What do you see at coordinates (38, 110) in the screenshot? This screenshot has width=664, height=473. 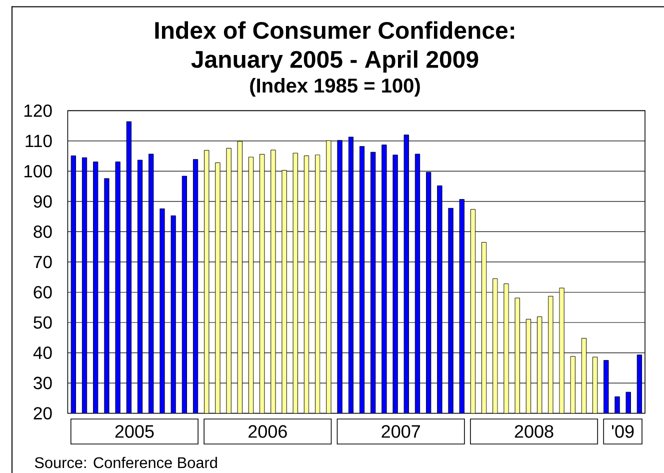 I see `y-tick-label: 120` at bounding box center [38, 110].